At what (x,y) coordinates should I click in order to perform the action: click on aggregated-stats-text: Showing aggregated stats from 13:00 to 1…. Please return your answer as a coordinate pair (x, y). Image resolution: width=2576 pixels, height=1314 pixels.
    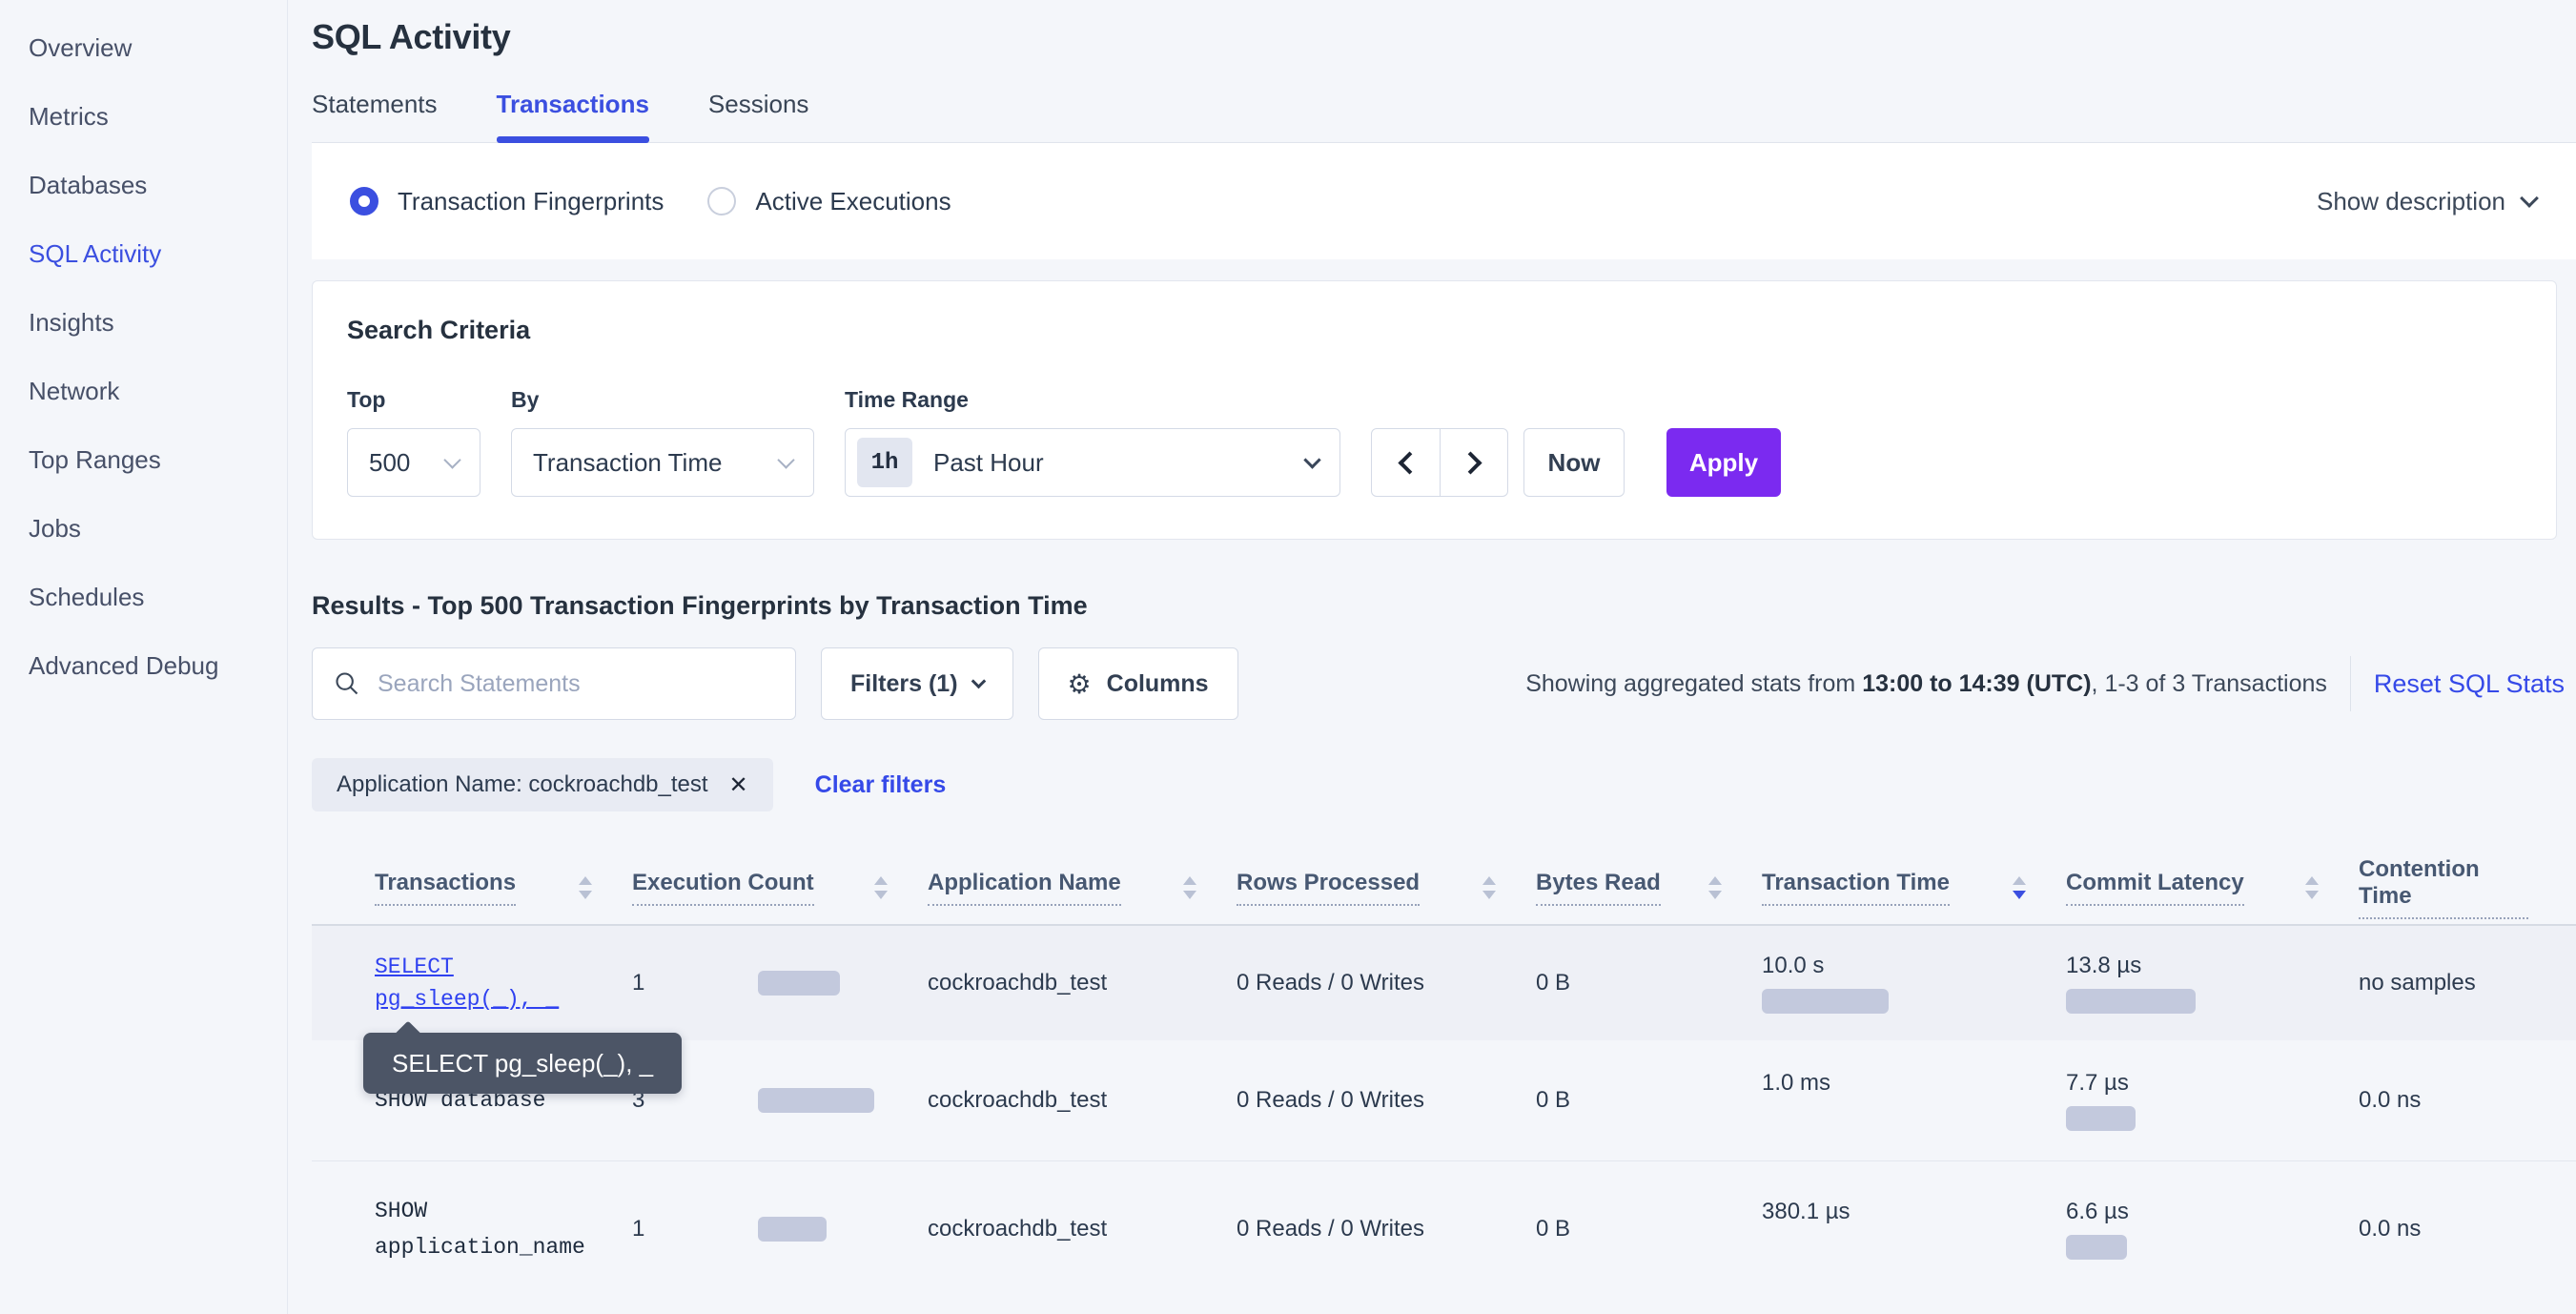
    Looking at the image, I should click on (1926, 684).